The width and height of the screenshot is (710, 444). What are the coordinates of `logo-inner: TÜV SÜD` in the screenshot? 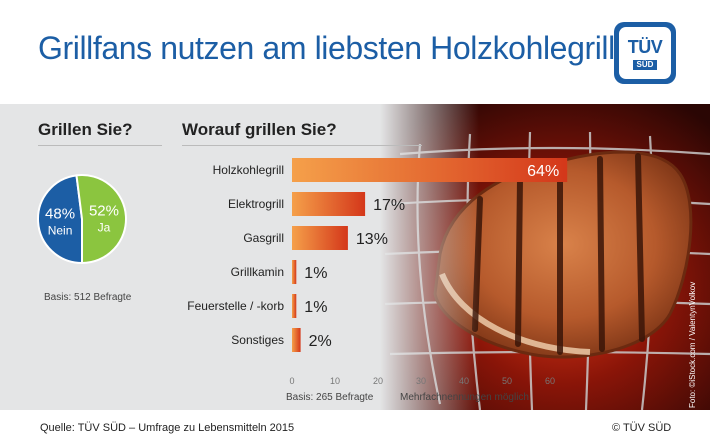 It's located at (645, 53).